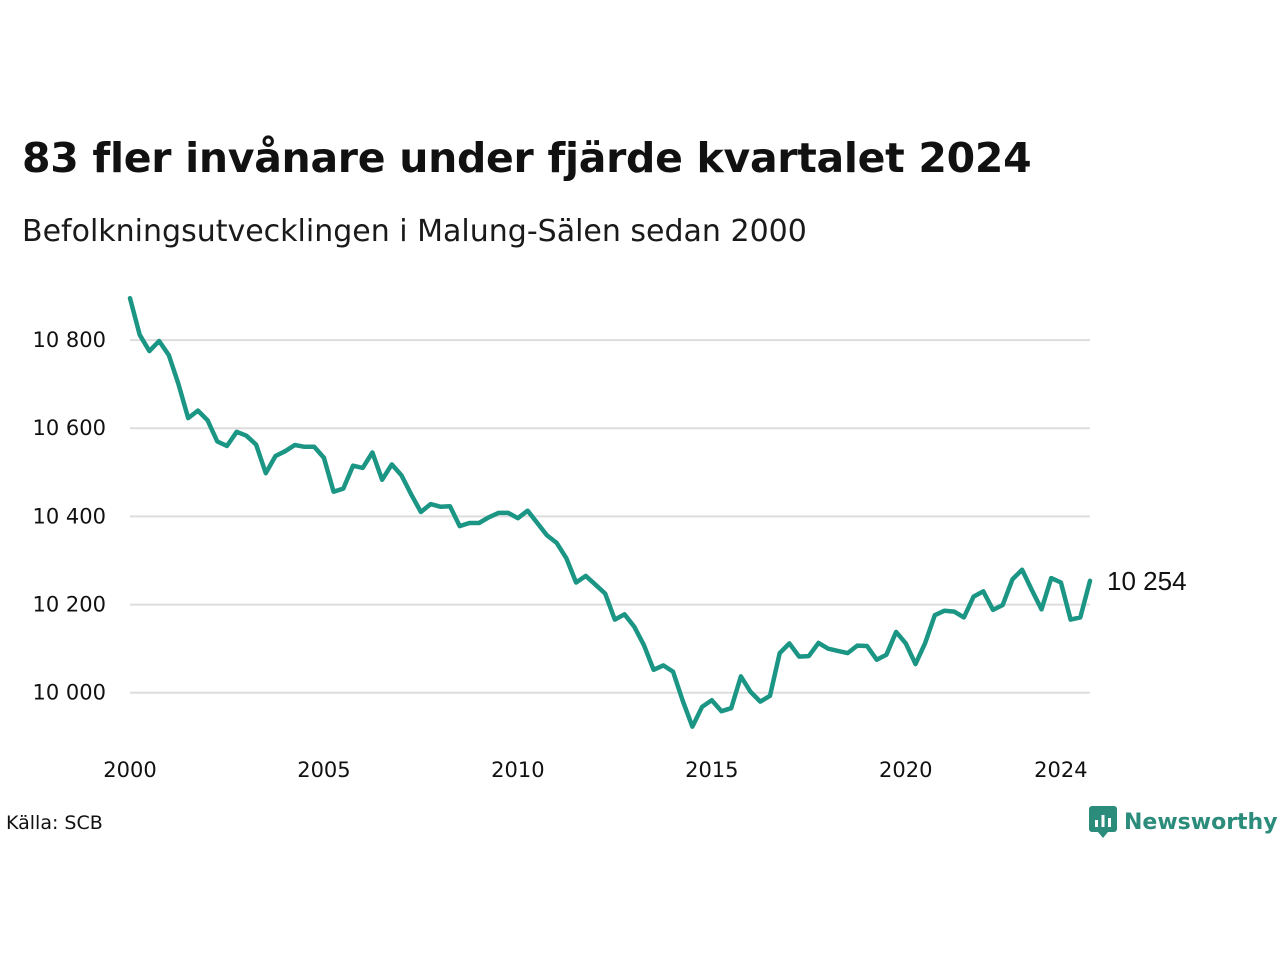 The image size is (1280, 960). What do you see at coordinates (595, 770) in the screenshot?
I see `x-axis-tick-labels: 2000 2005 2010 2015 2020 2024` at bounding box center [595, 770].